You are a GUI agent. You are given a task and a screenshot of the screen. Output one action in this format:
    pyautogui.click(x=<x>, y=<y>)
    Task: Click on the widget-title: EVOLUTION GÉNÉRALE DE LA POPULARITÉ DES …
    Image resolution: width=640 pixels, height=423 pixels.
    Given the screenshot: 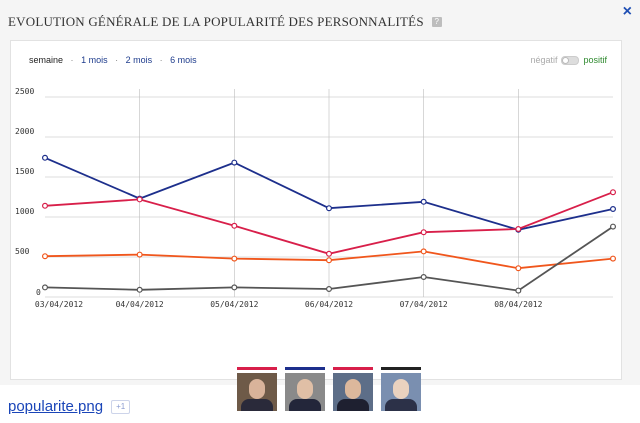 What is the action you would take?
    pyautogui.click(x=216, y=21)
    